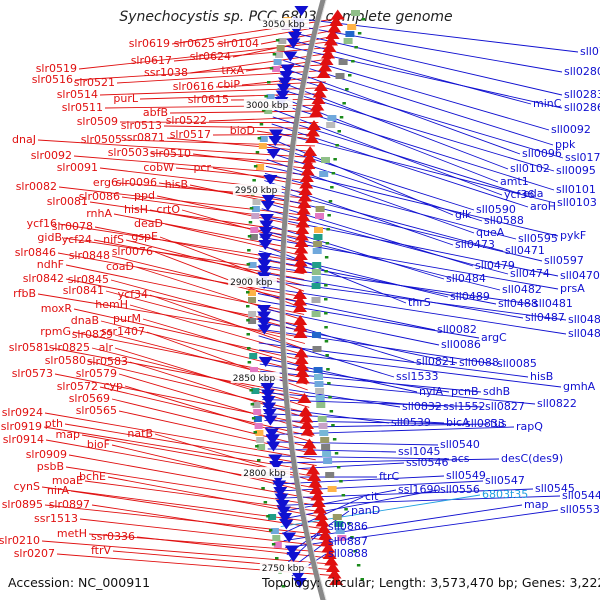  What do you see at coordinates (77, 386) in the screenshot?
I see `forward-gene-label: slr0572` at bounding box center [77, 386].